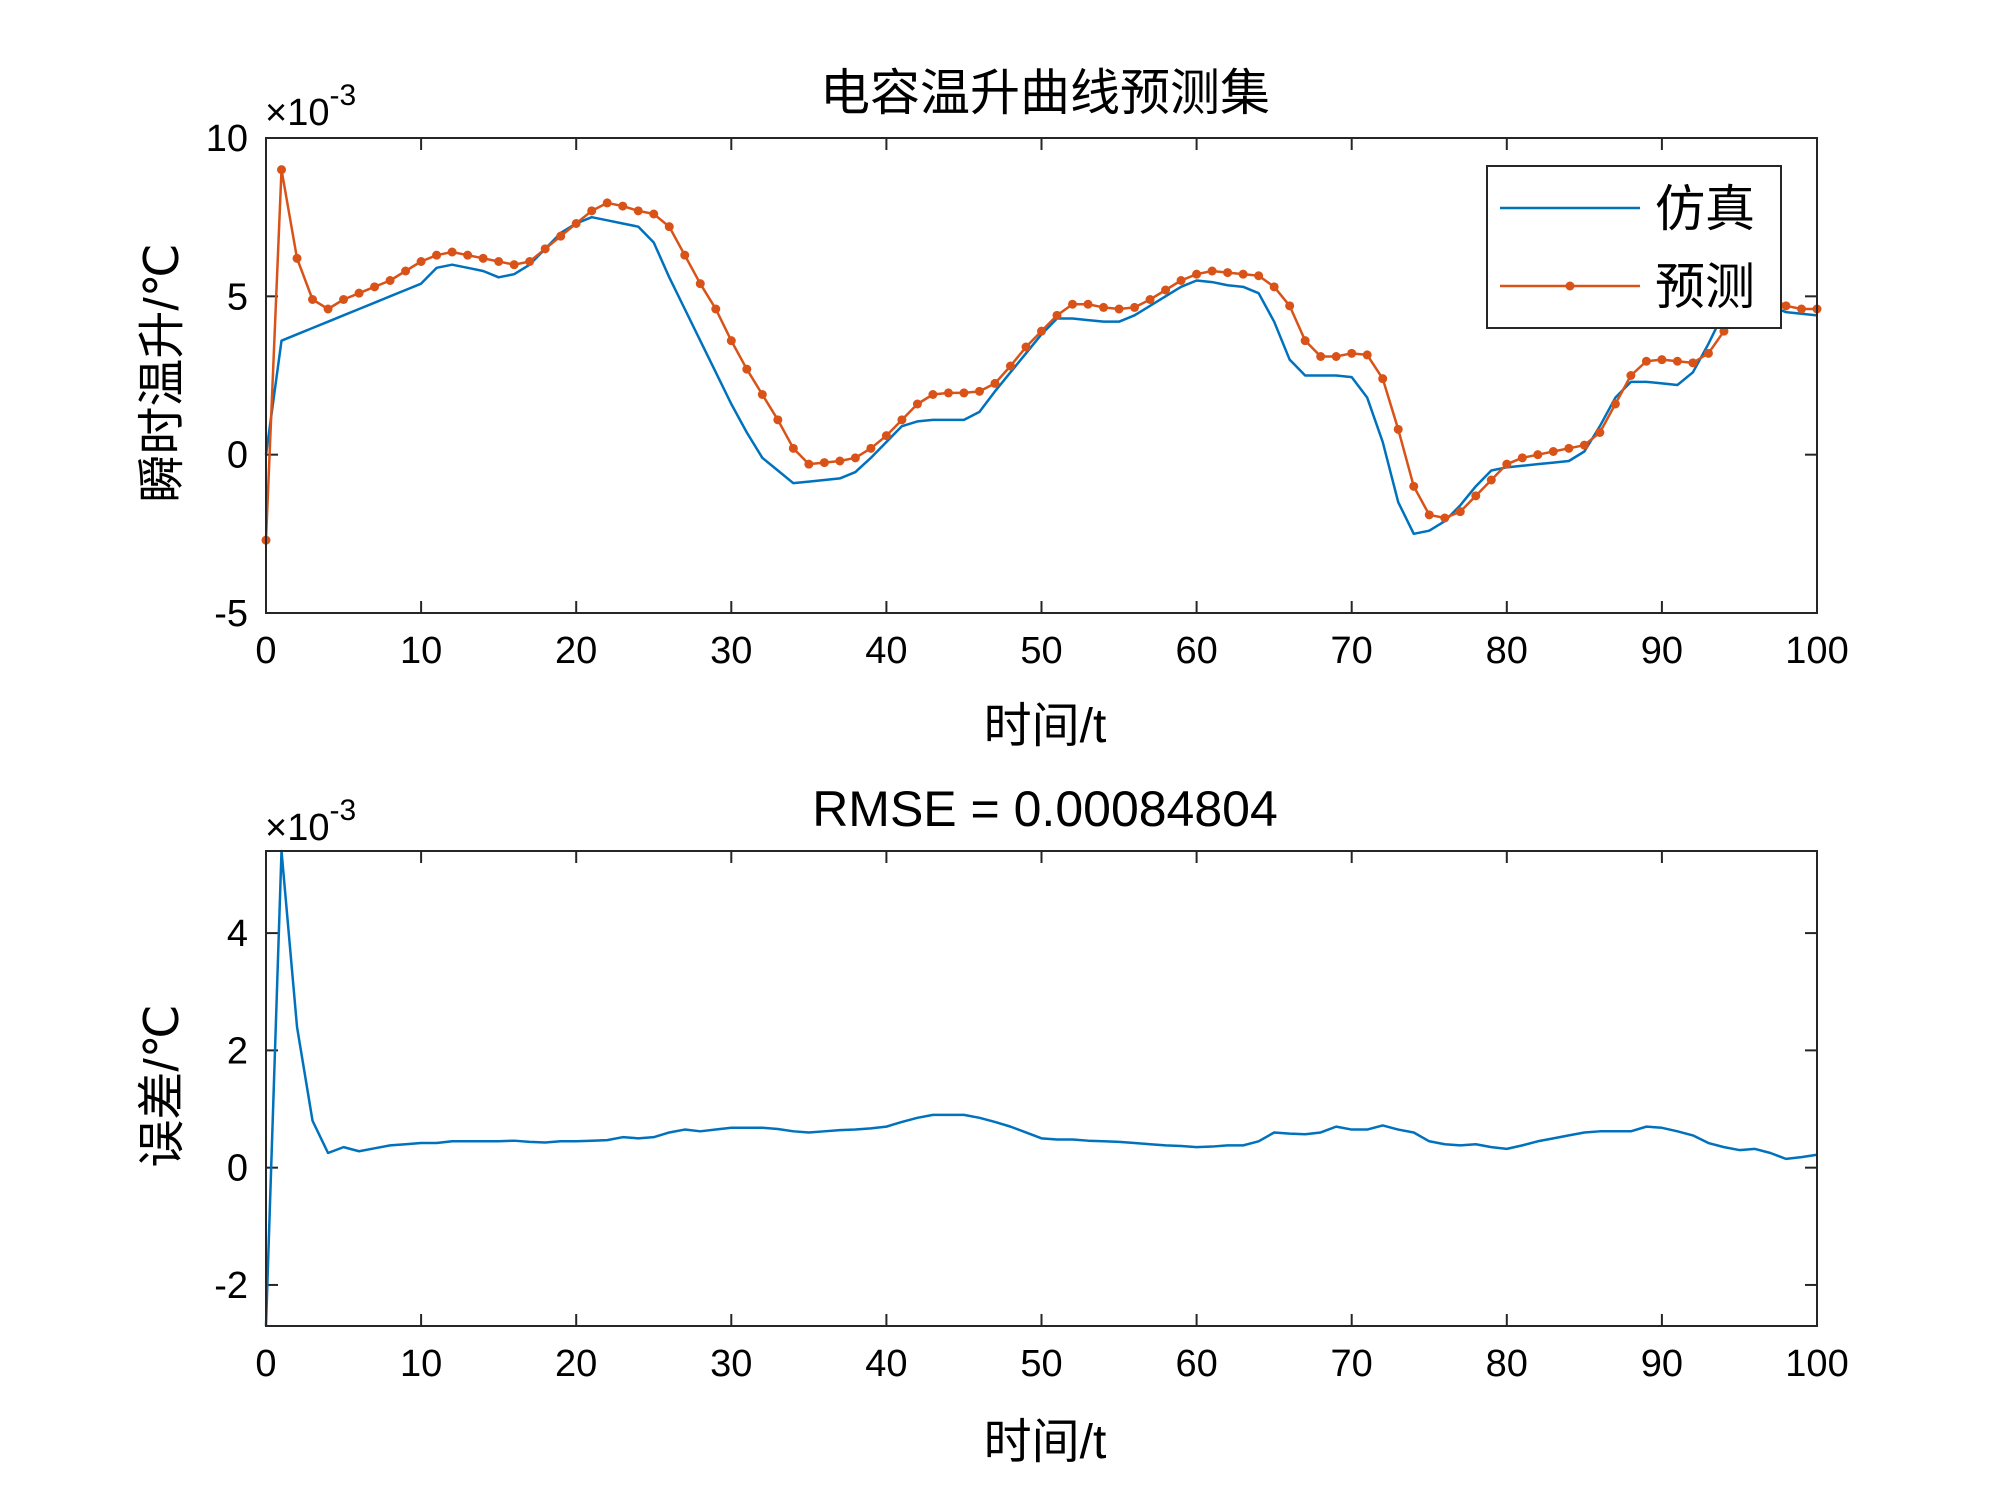  What do you see at coordinates (1352, 1364) in the screenshot?
I see `error-plot-xtick-label: 70` at bounding box center [1352, 1364].